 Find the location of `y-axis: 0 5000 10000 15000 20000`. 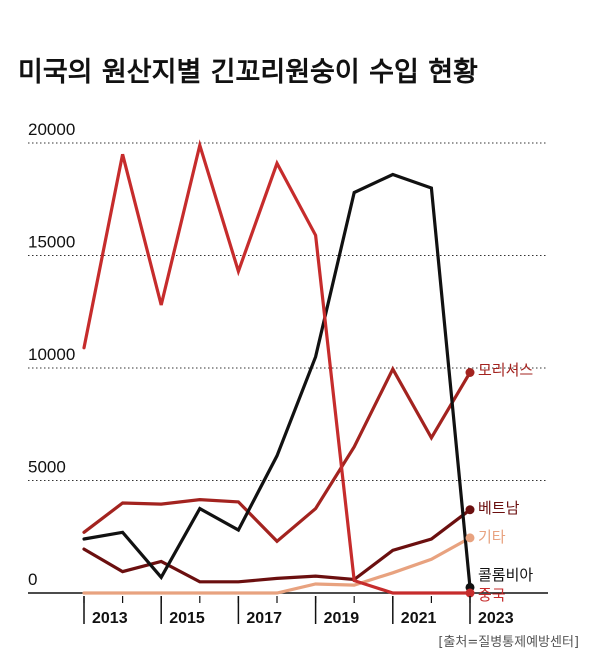

y-axis: 0 5000 10000 15000 20000 is located at coordinates (51, 354).